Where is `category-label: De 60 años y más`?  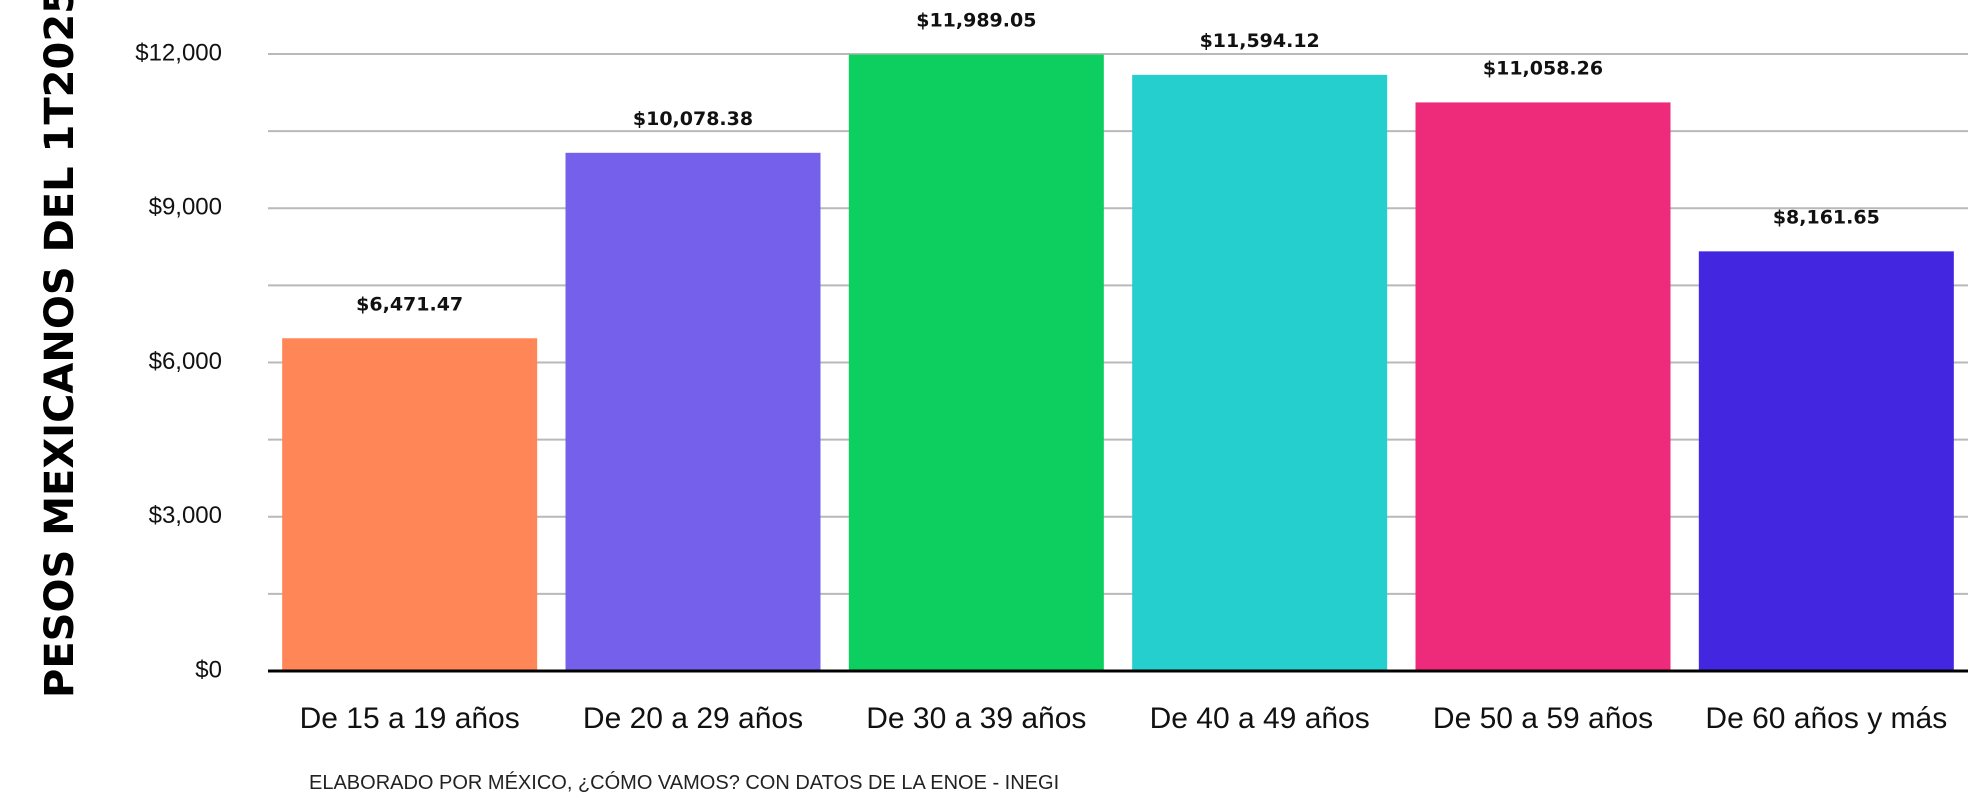
category-label: De 60 años y más is located at coordinates (1826, 718).